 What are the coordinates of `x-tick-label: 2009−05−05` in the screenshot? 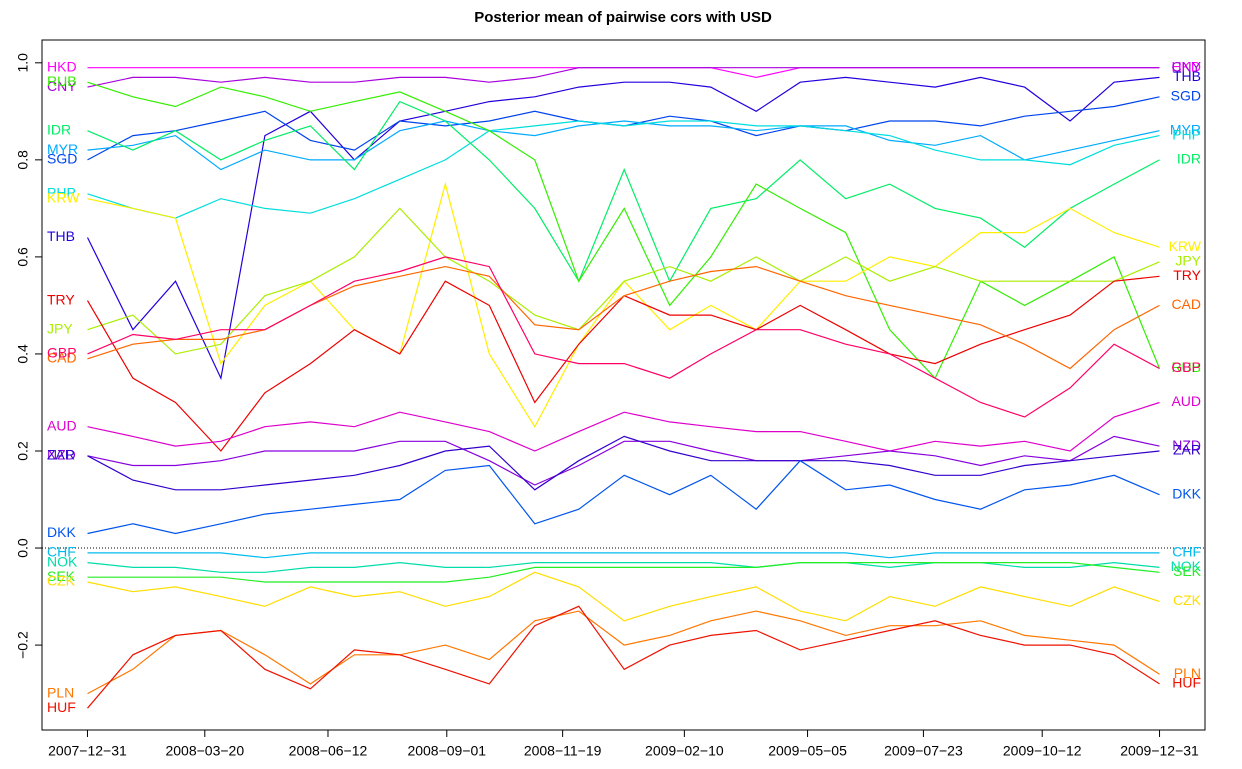 It's located at (807, 751).